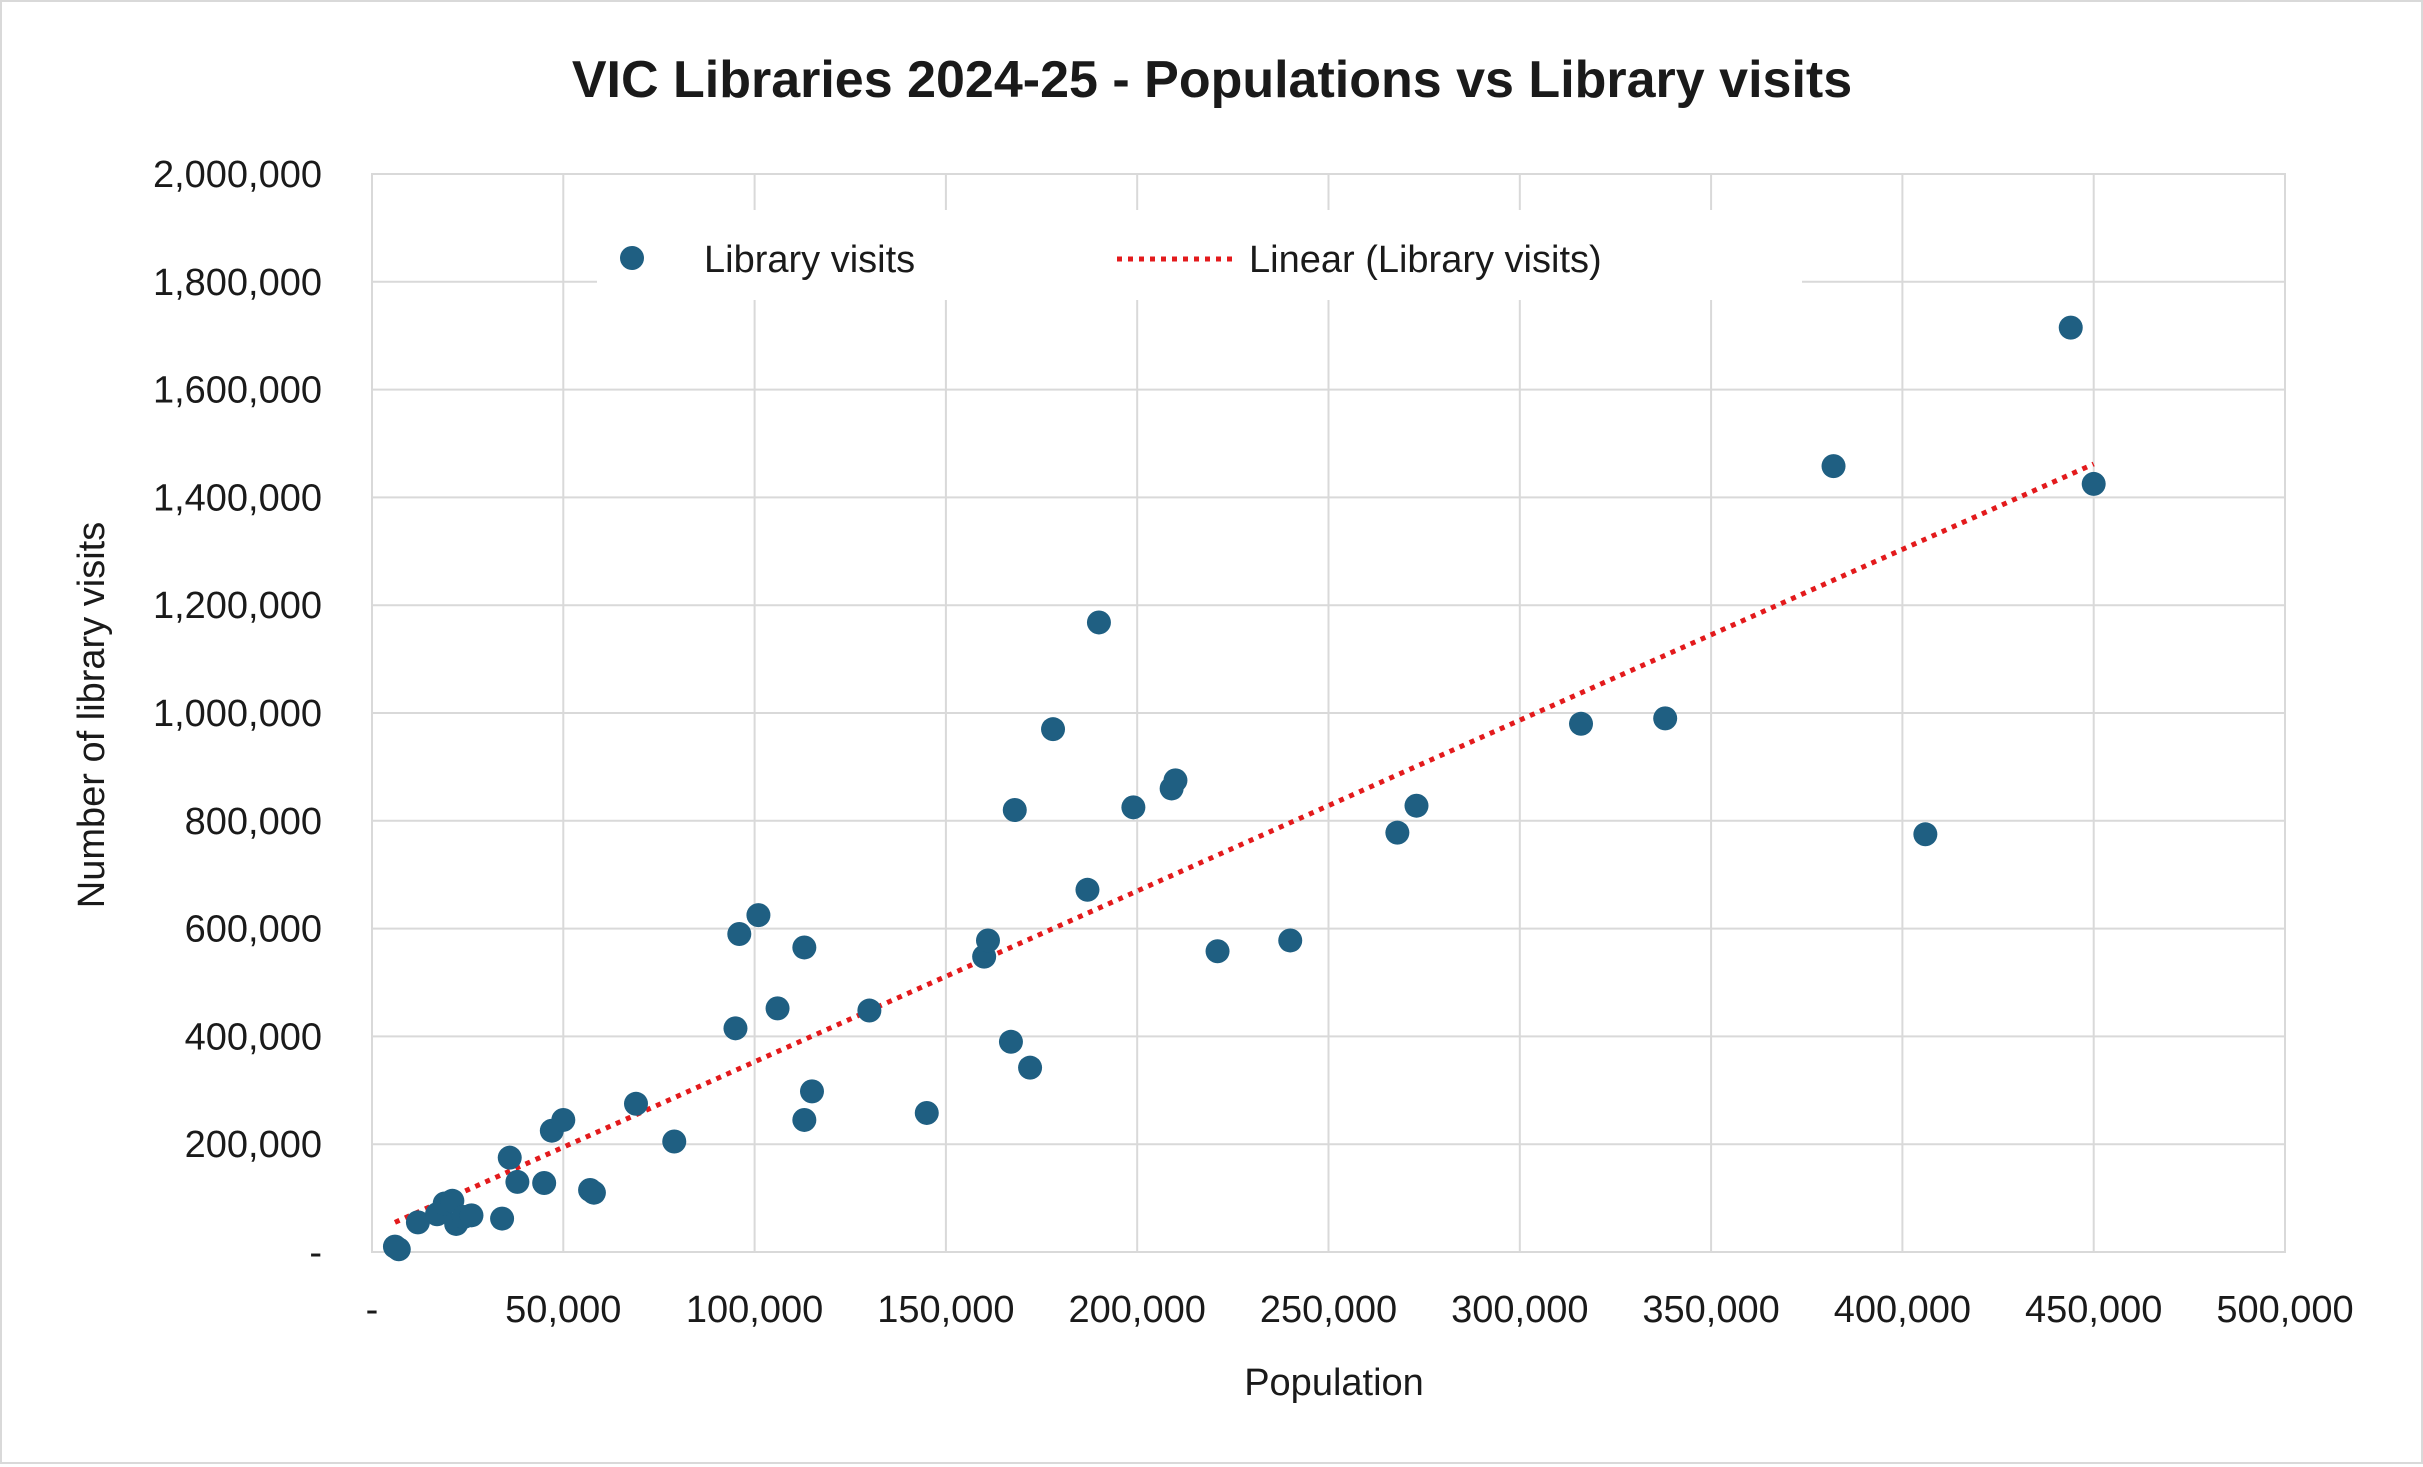  Describe the element at coordinates (2284, 1310) in the screenshot. I see `x-tick-label: 500,000` at that location.